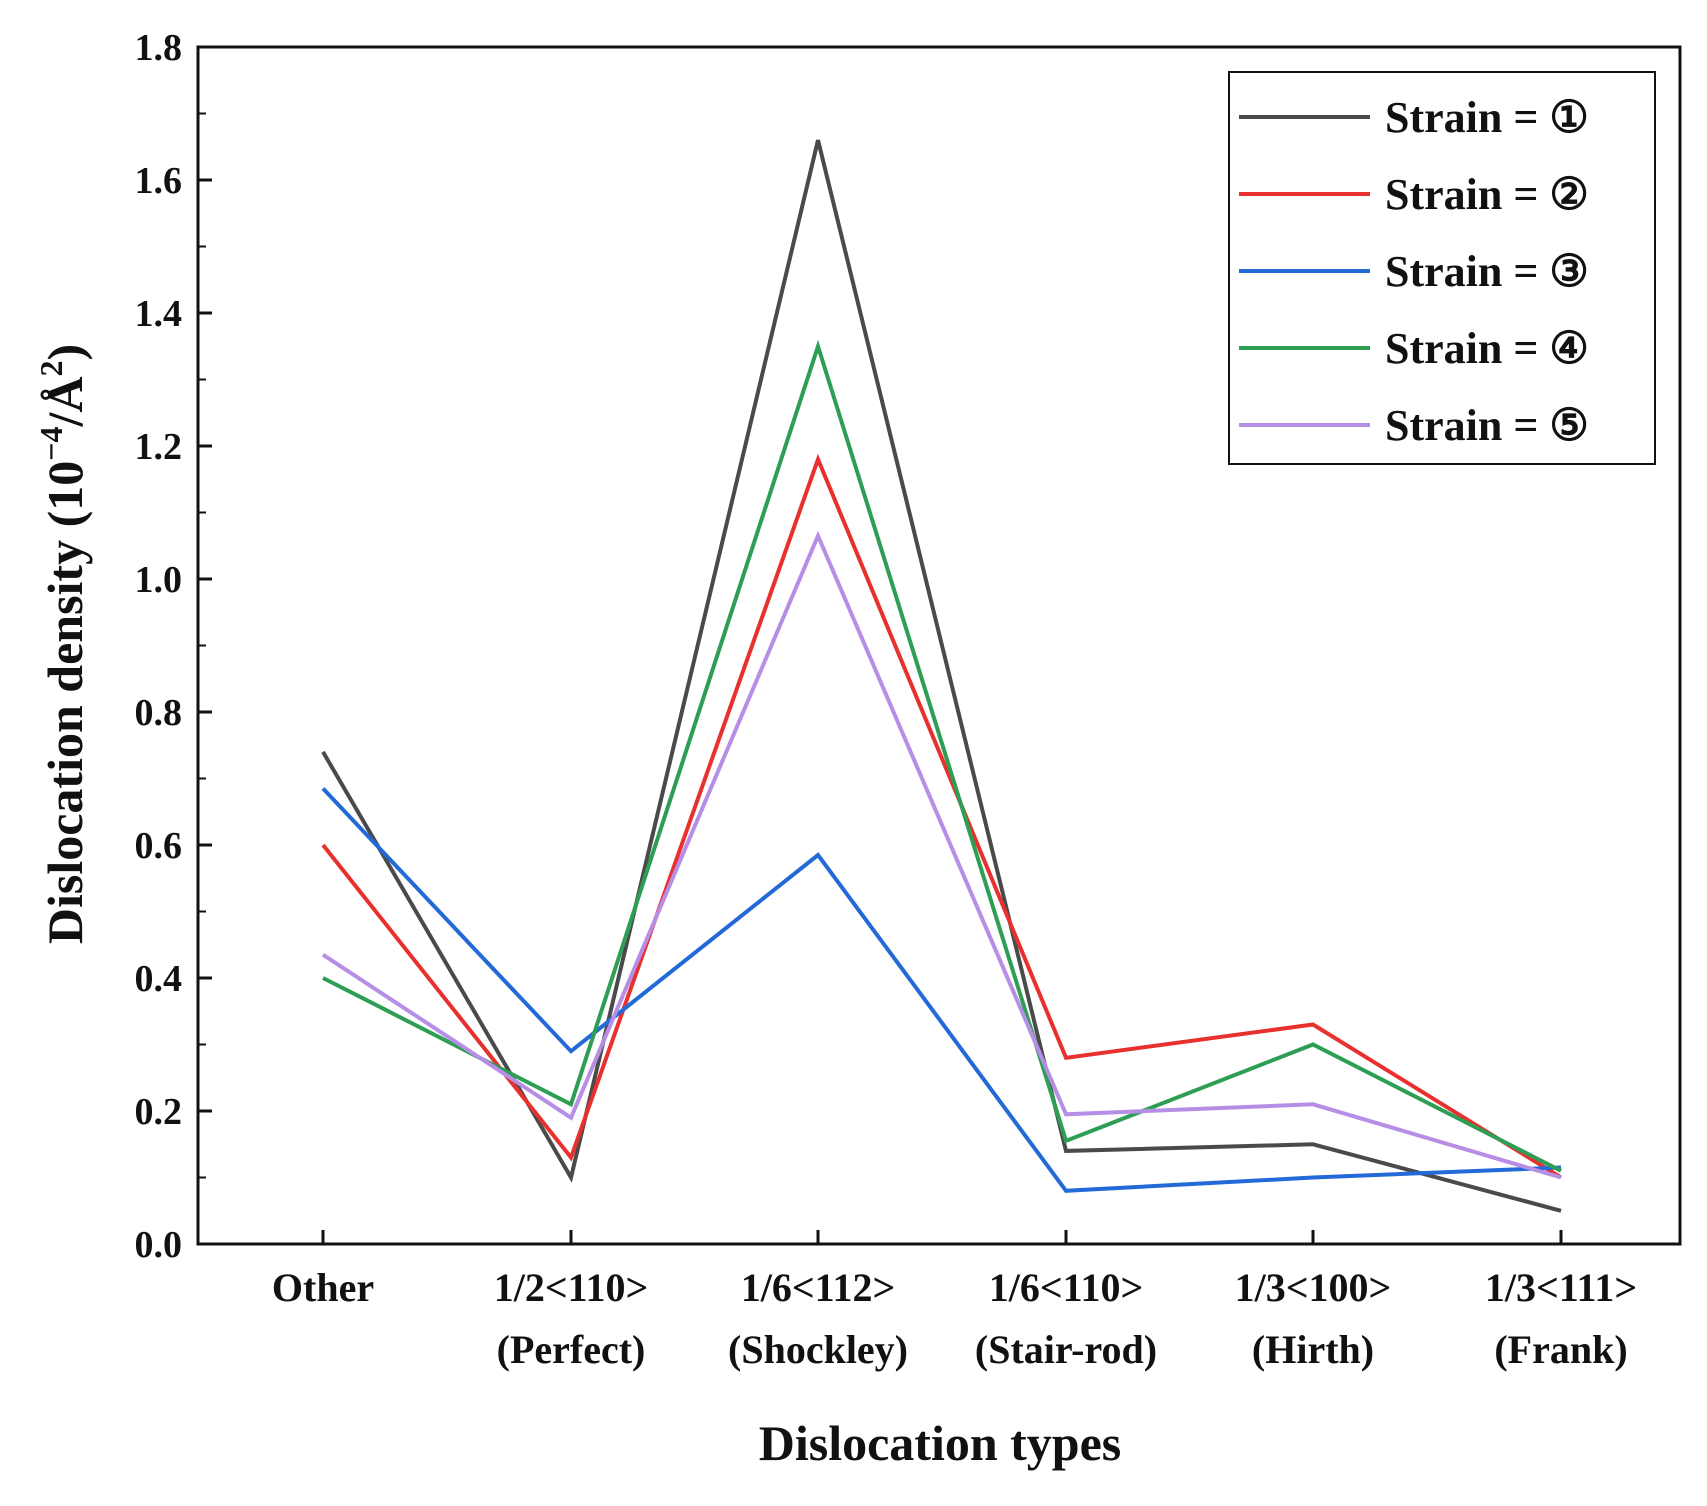 The image size is (1707, 1506). Describe the element at coordinates (1487, 425) in the screenshot. I see `legend-label-strain-5: Strain = ⑤` at that location.